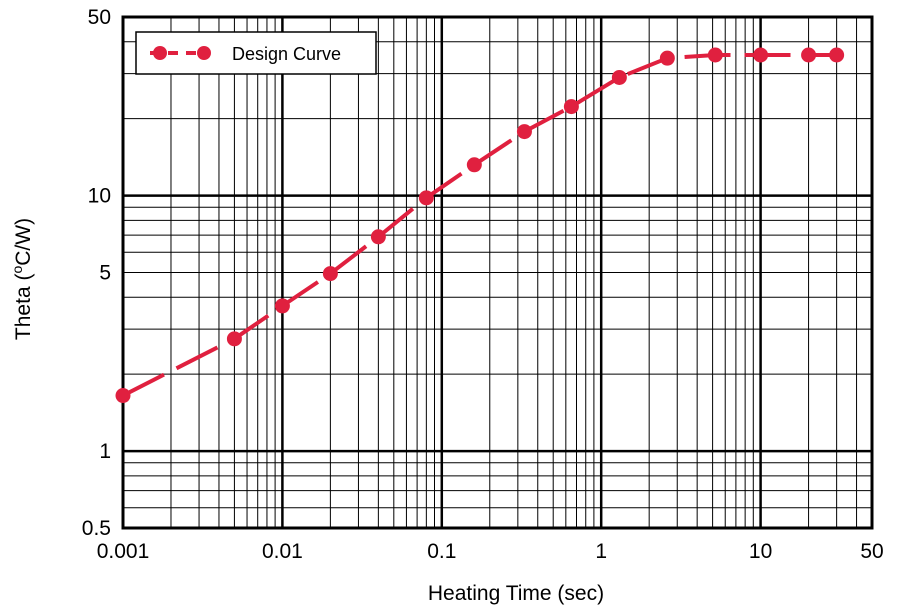  Describe the element at coordinates (99, 17) in the screenshot. I see `y-tick-label: 50` at that location.